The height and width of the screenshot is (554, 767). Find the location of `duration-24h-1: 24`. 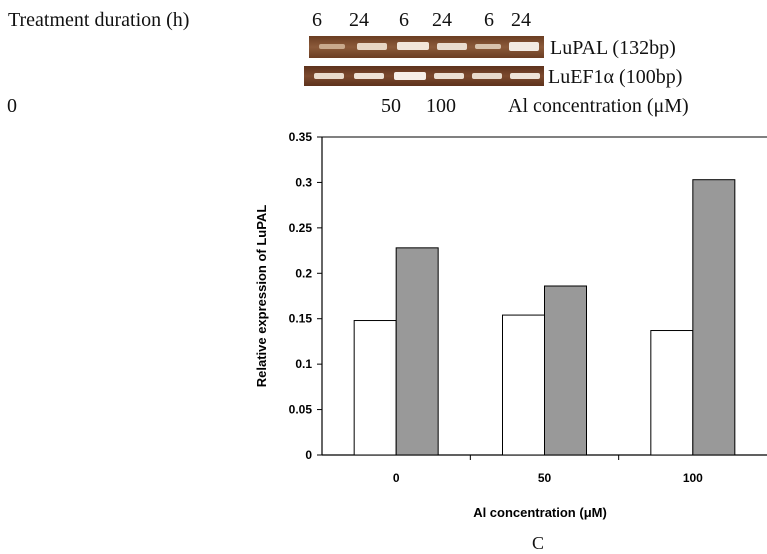

duration-24h-1: 24 is located at coordinates (359, 20).